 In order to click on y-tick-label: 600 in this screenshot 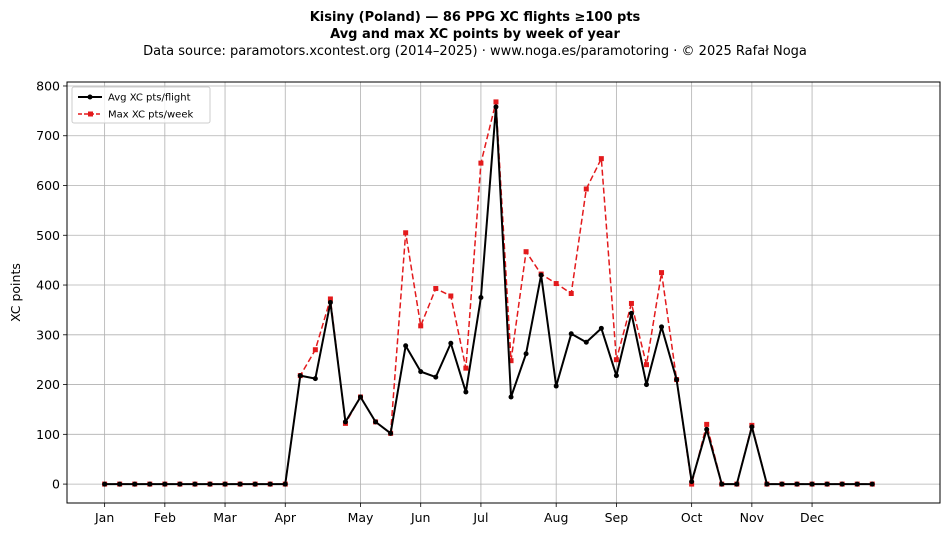, I will do `click(48, 185)`.